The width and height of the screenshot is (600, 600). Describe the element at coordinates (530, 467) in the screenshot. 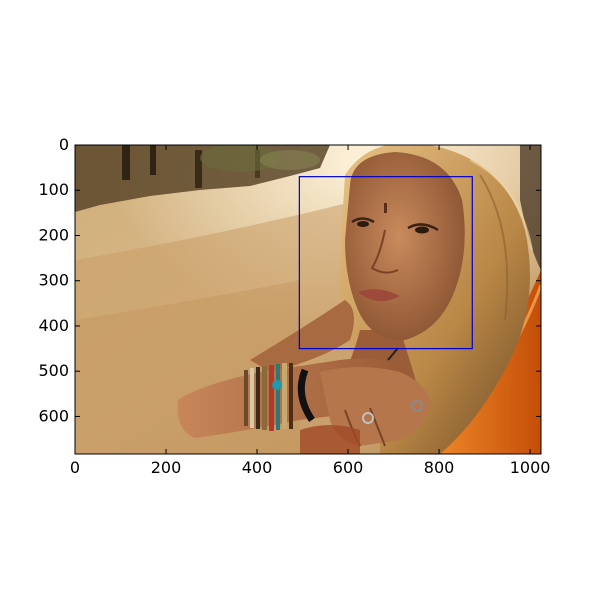

I see `x-tick-label: 1000` at that location.